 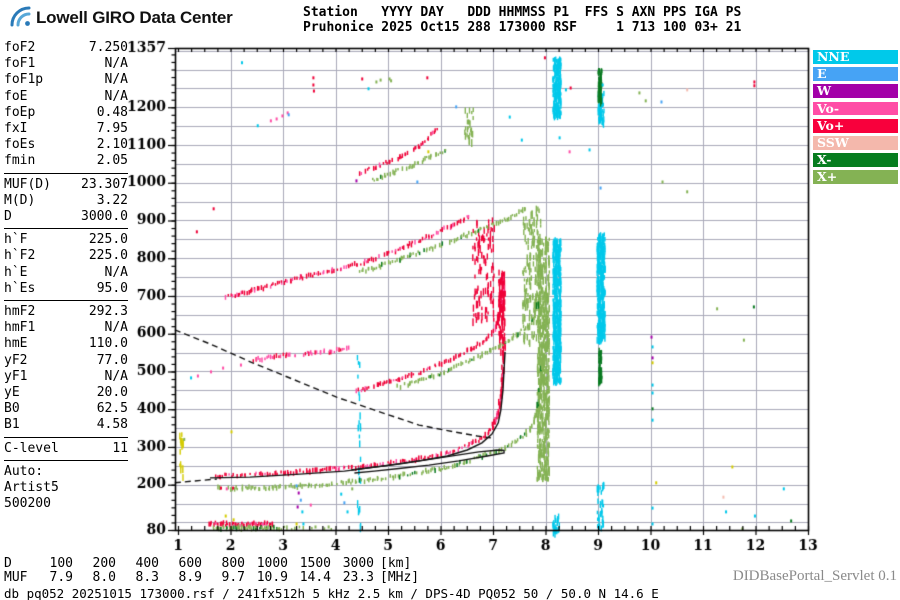 What do you see at coordinates (8, 563) in the screenshot?
I see `bottom-row-label: D` at bounding box center [8, 563].